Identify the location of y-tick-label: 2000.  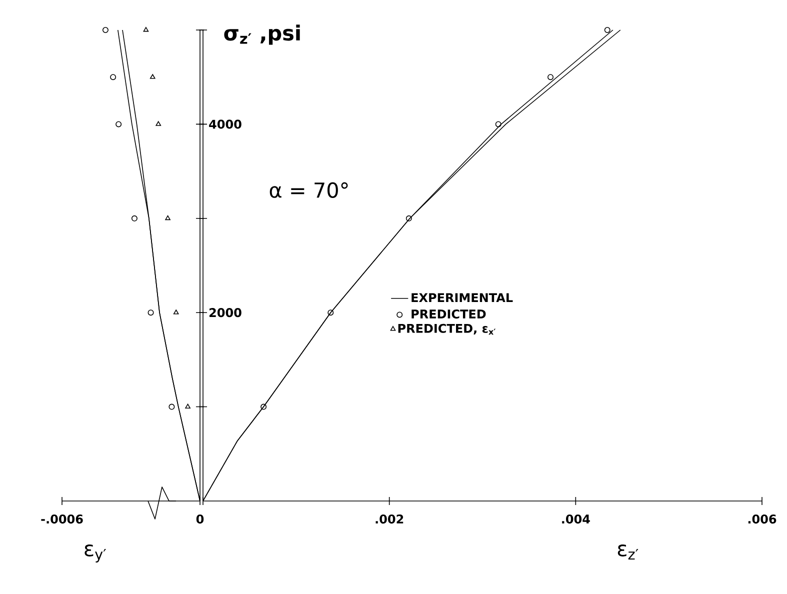
(225, 313).